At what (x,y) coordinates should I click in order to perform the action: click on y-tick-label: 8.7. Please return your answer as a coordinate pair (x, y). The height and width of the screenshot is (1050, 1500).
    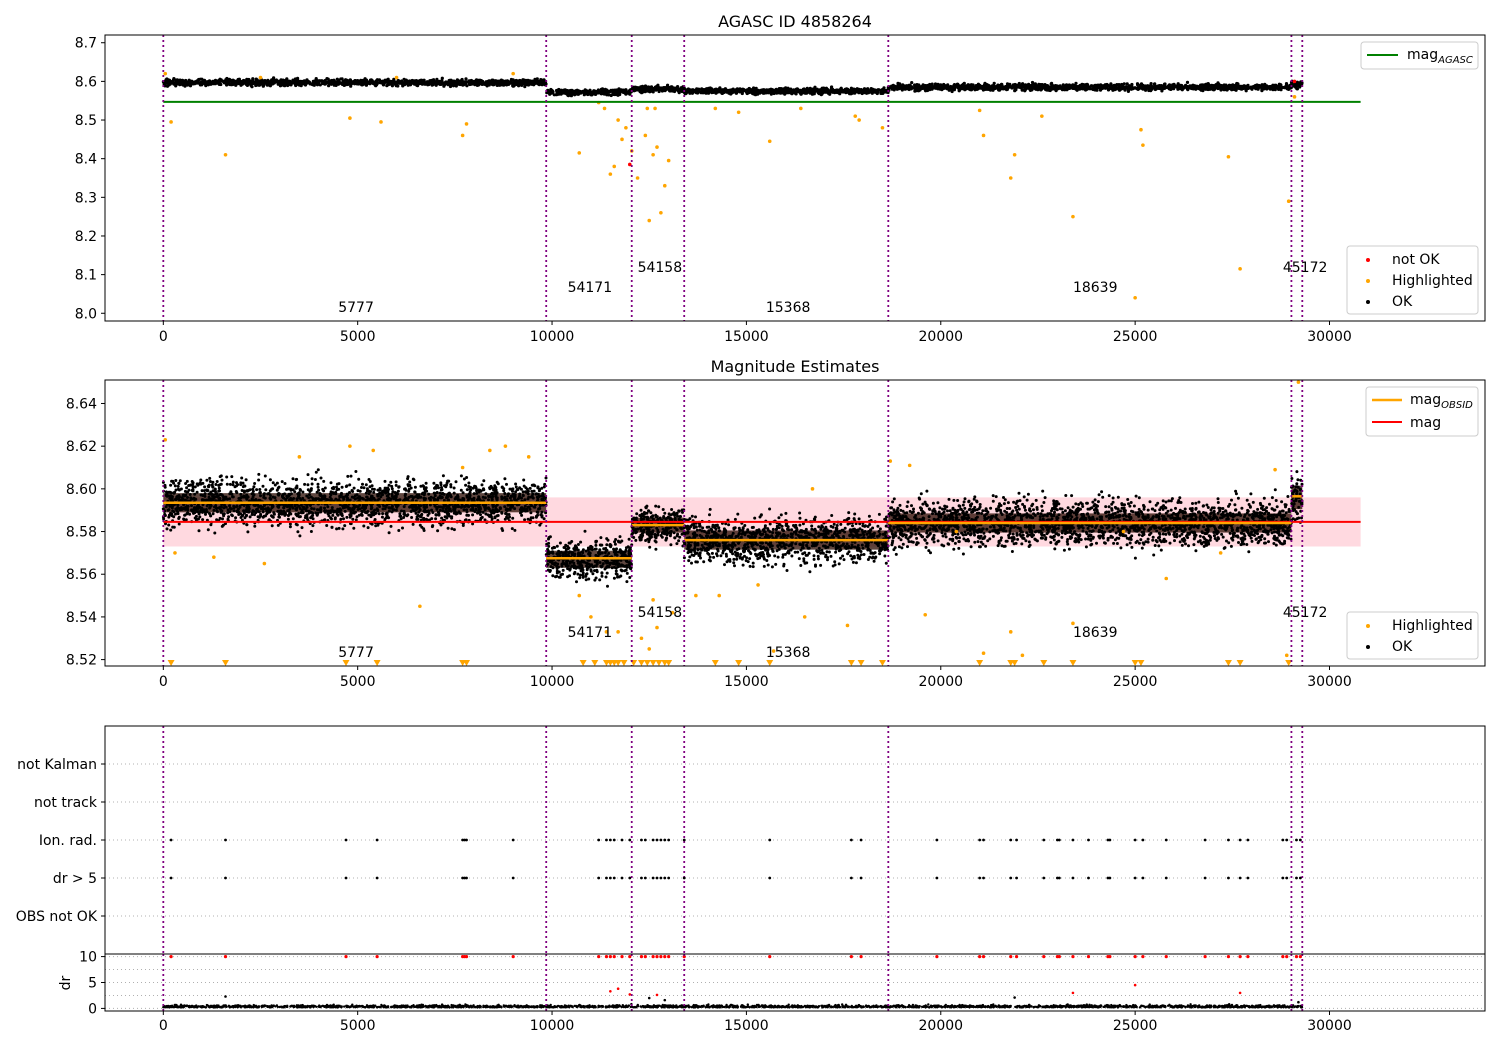
    Looking at the image, I should click on (86, 44).